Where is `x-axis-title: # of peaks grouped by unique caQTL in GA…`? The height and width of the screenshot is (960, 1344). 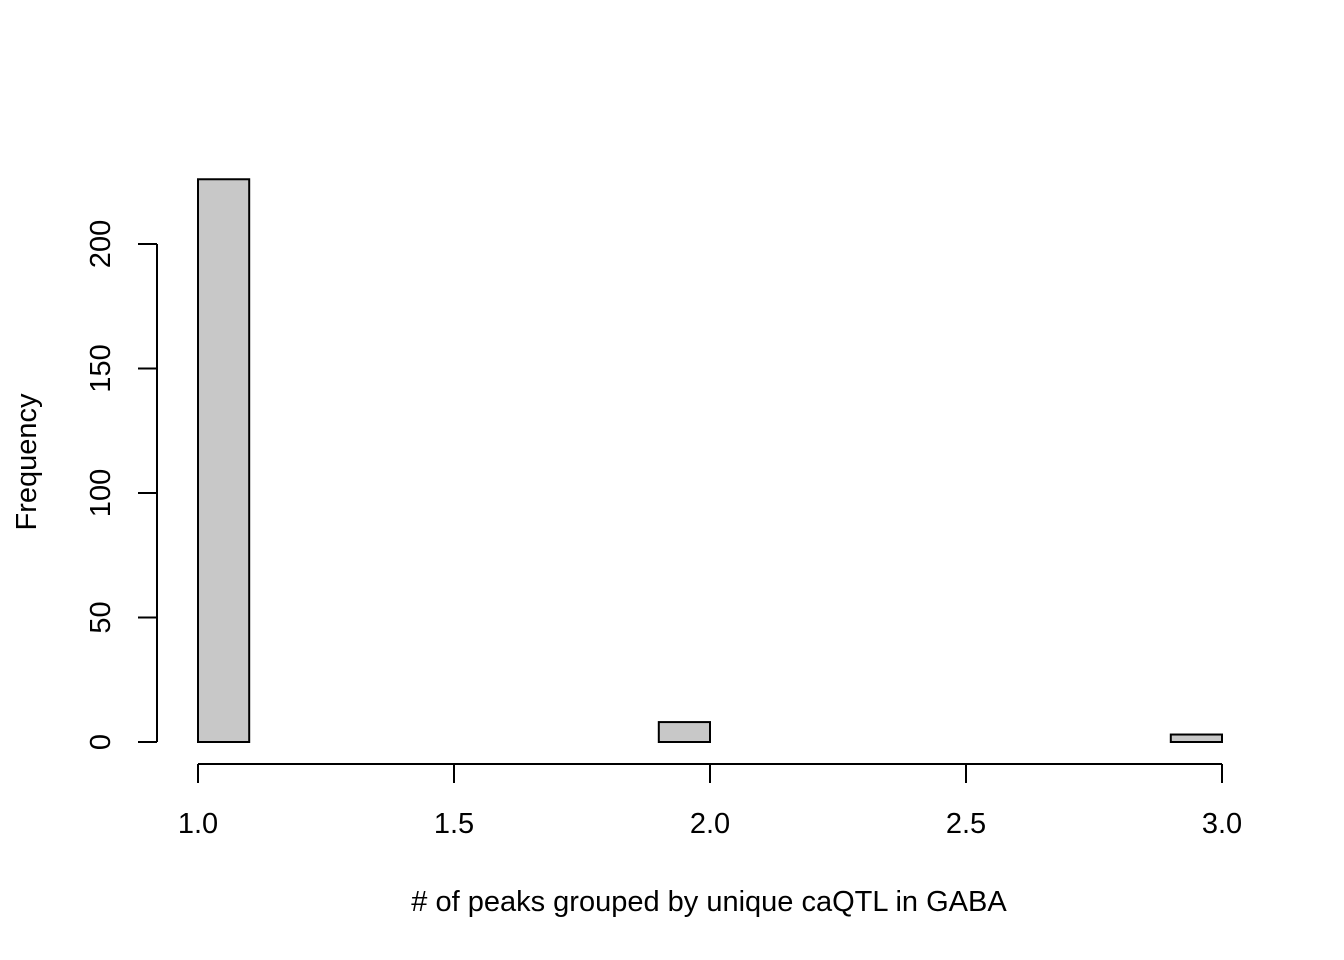
x-axis-title: # of peaks grouped by unique caQTL in GA… is located at coordinates (709, 902).